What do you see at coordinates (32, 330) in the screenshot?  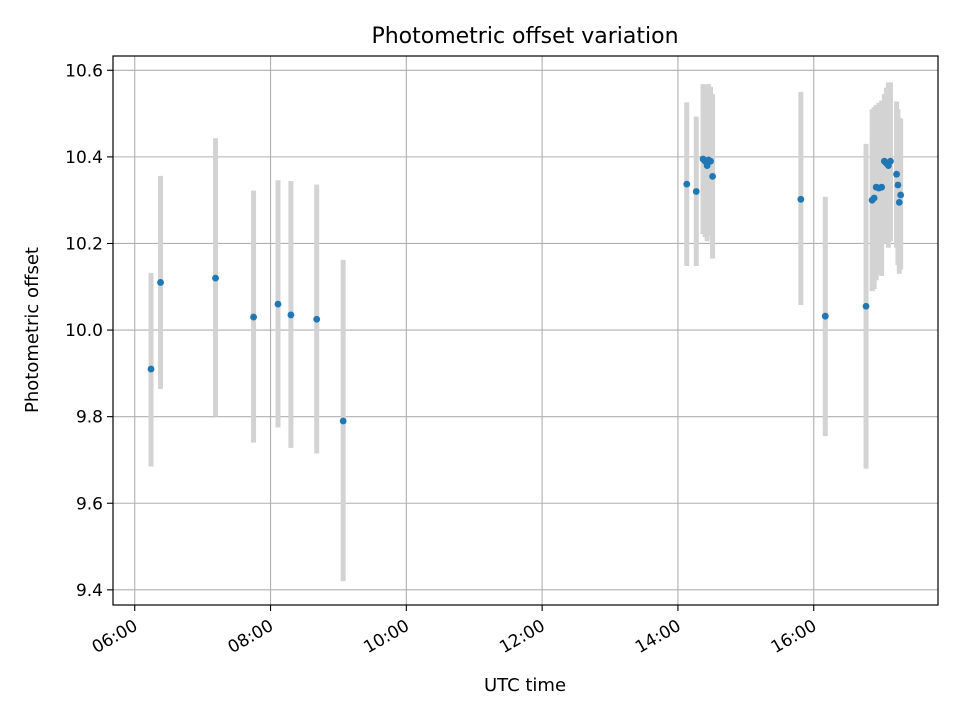 I see `y-axis-label: Photometric offset` at bounding box center [32, 330].